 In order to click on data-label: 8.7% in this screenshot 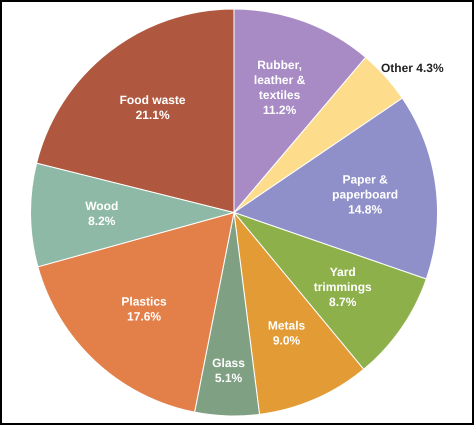, I will do `click(343, 302)`.